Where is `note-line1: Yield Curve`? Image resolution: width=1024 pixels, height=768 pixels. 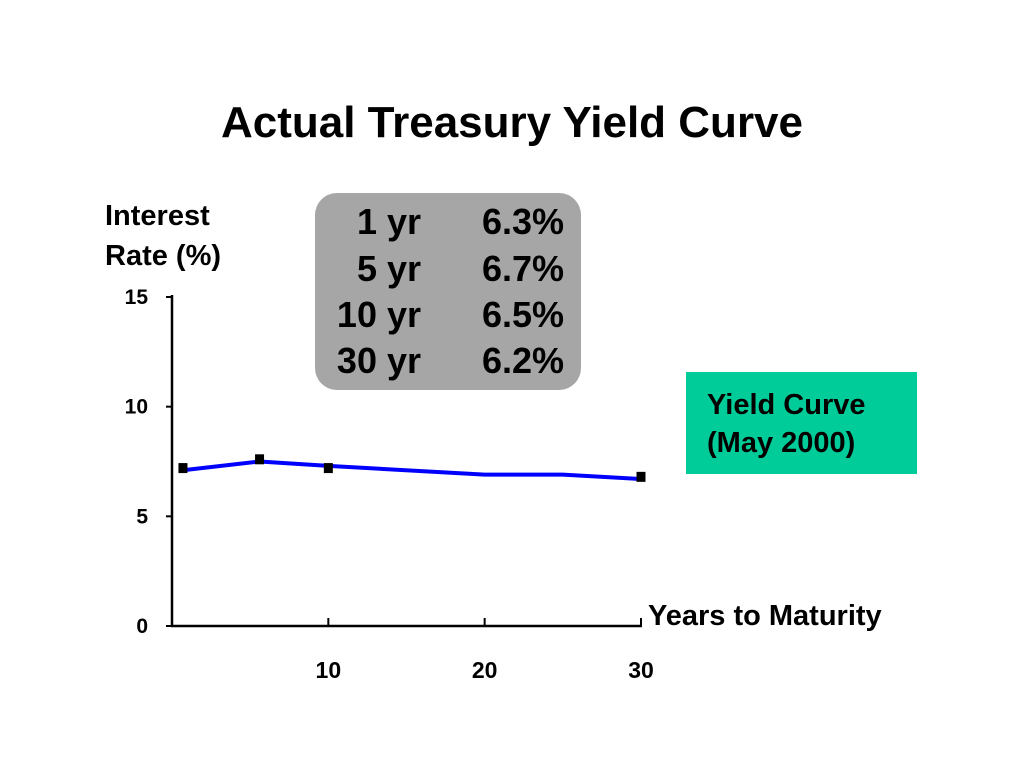 note-line1: Yield Curve is located at coordinates (786, 405).